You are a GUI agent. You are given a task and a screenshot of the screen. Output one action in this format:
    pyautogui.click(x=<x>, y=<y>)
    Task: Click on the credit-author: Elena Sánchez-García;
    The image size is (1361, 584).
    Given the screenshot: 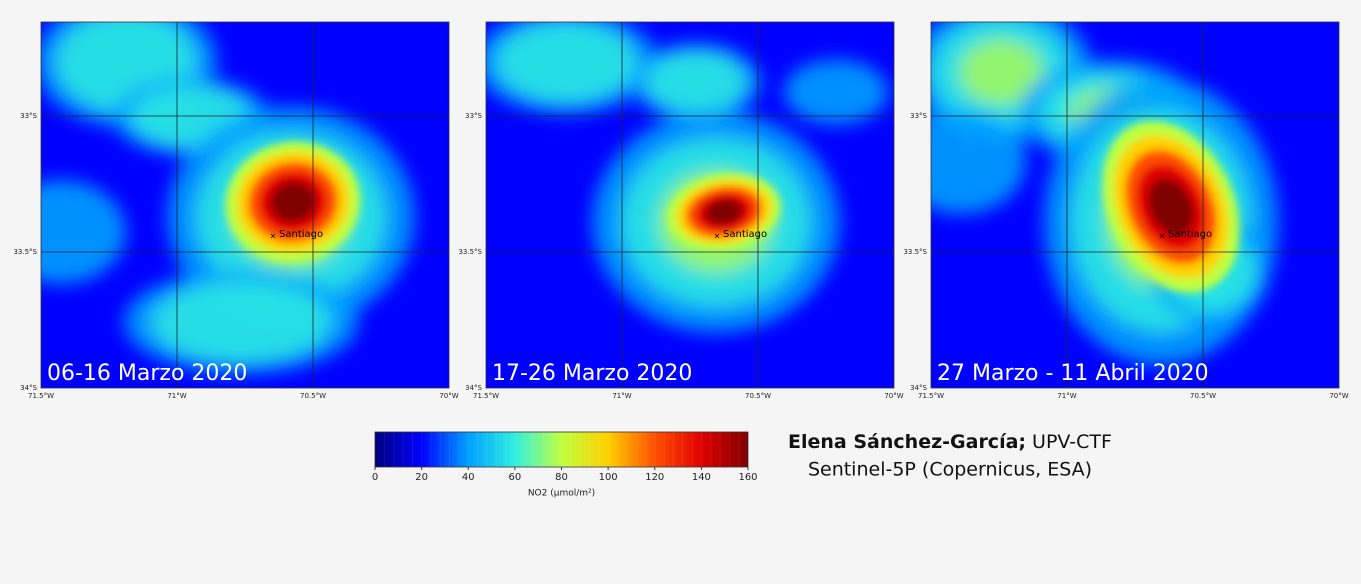 What is the action you would take?
    pyautogui.click(x=907, y=442)
    